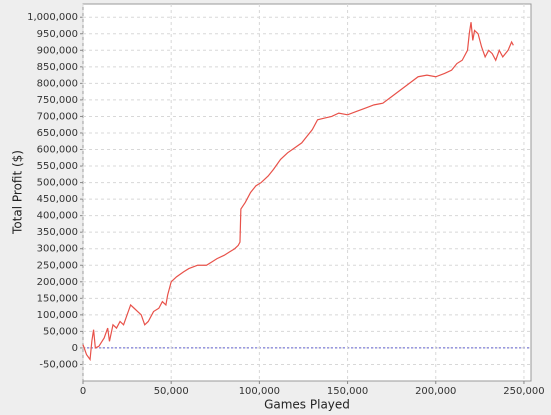 The height and width of the screenshot is (415, 551). Describe the element at coordinates (58, 364) in the screenshot. I see `y-tick-label: -50,000` at that location.